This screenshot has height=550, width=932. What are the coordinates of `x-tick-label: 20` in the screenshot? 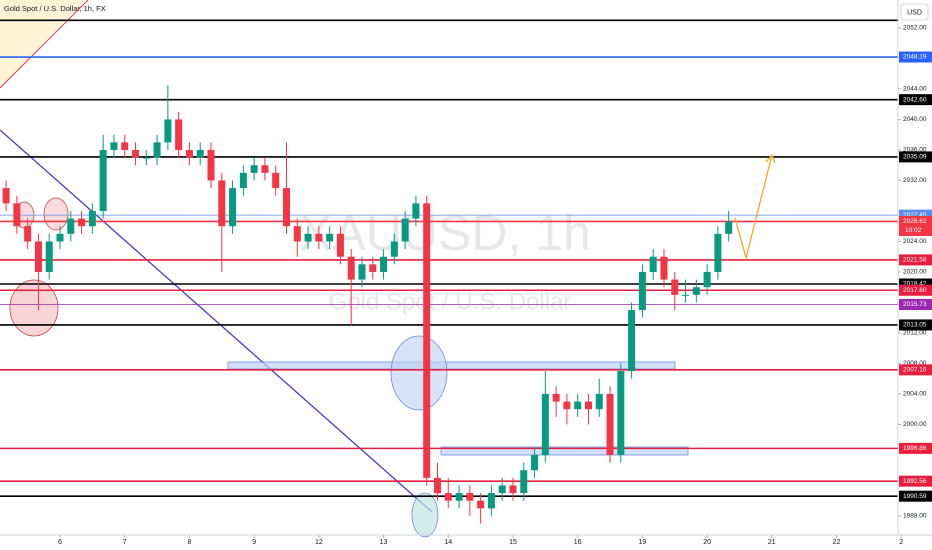 It's located at (707, 542).